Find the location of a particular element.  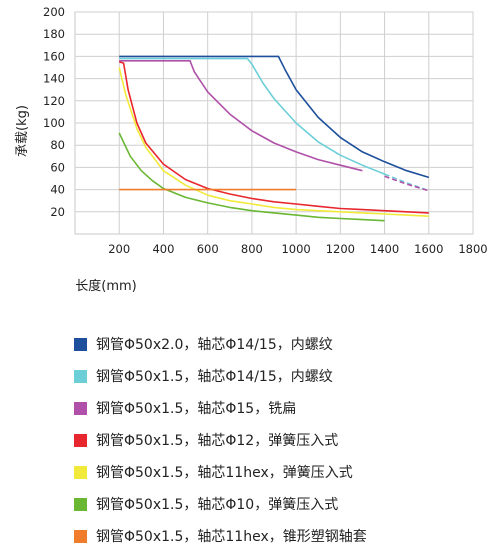

y-tick-label: 180 is located at coordinates (54, 34).